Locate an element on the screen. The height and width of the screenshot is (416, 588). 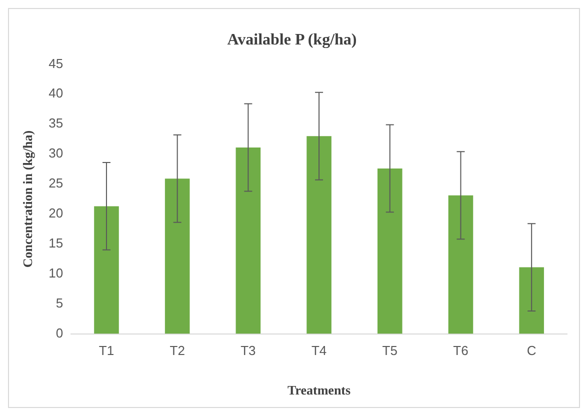
y-tick-label: 40 is located at coordinates (56, 93).